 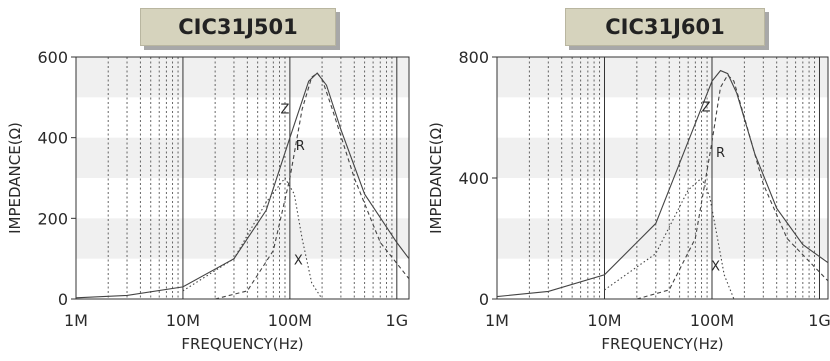 What do you see at coordinates (300, 146) in the screenshot?
I see `c1-curve-label-r: R` at bounding box center [300, 146].